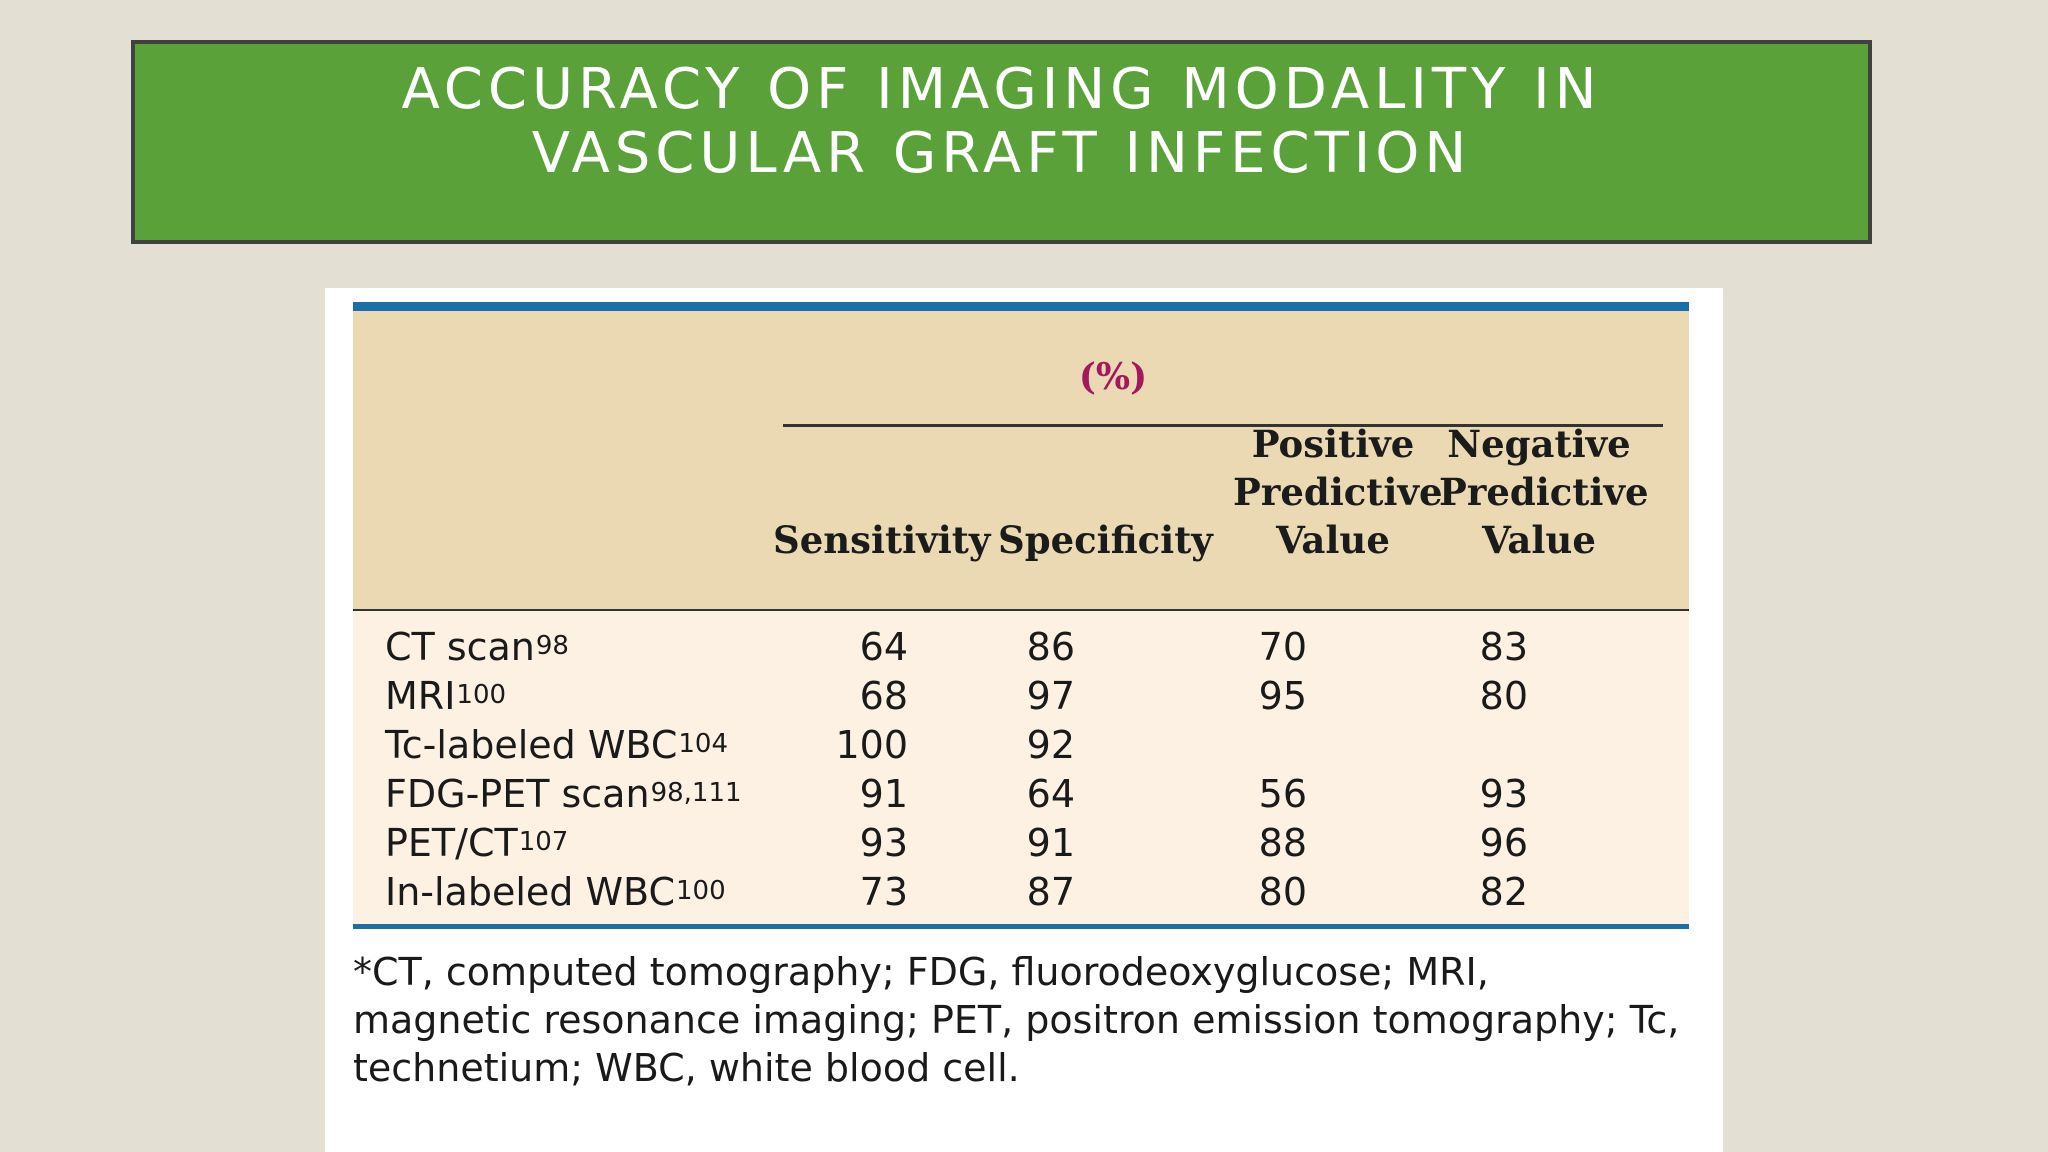 This screenshot has height=1152, width=2048. What do you see at coordinates (1050, 647) in the screenshot?
I see `table-cell: 86` at bounding box center [1050, 647].